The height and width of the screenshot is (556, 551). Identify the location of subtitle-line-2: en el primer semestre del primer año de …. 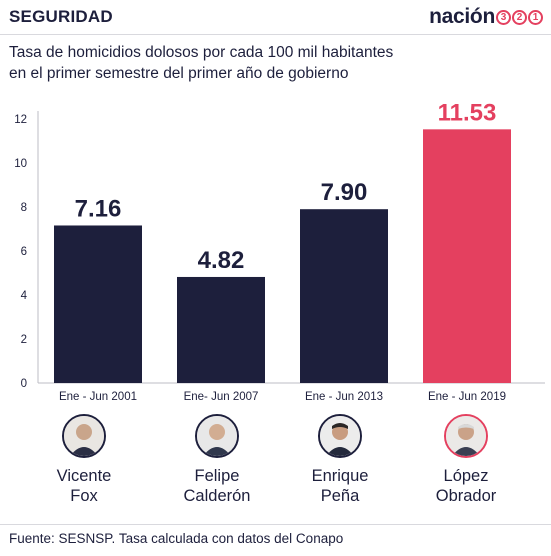
(179, 73).